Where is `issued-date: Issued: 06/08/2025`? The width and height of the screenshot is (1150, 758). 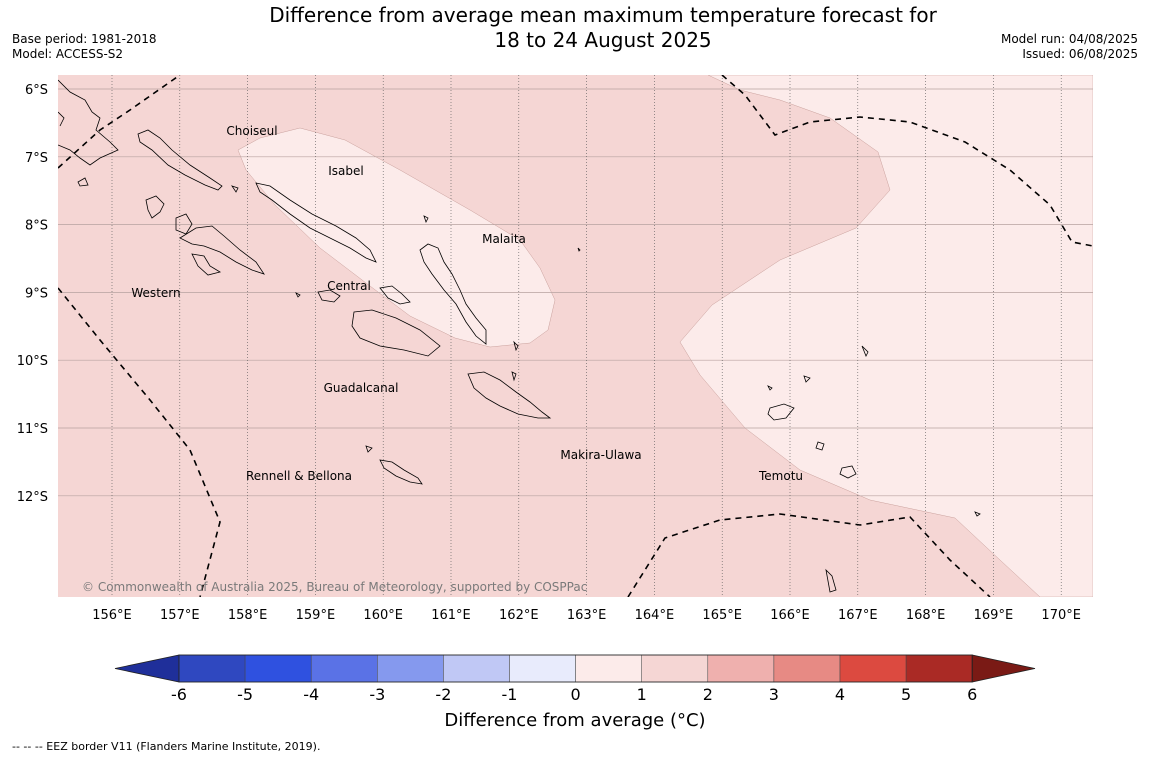
issued-date: Issued: 06/08/2025 is located at coordinates (1080, 54).